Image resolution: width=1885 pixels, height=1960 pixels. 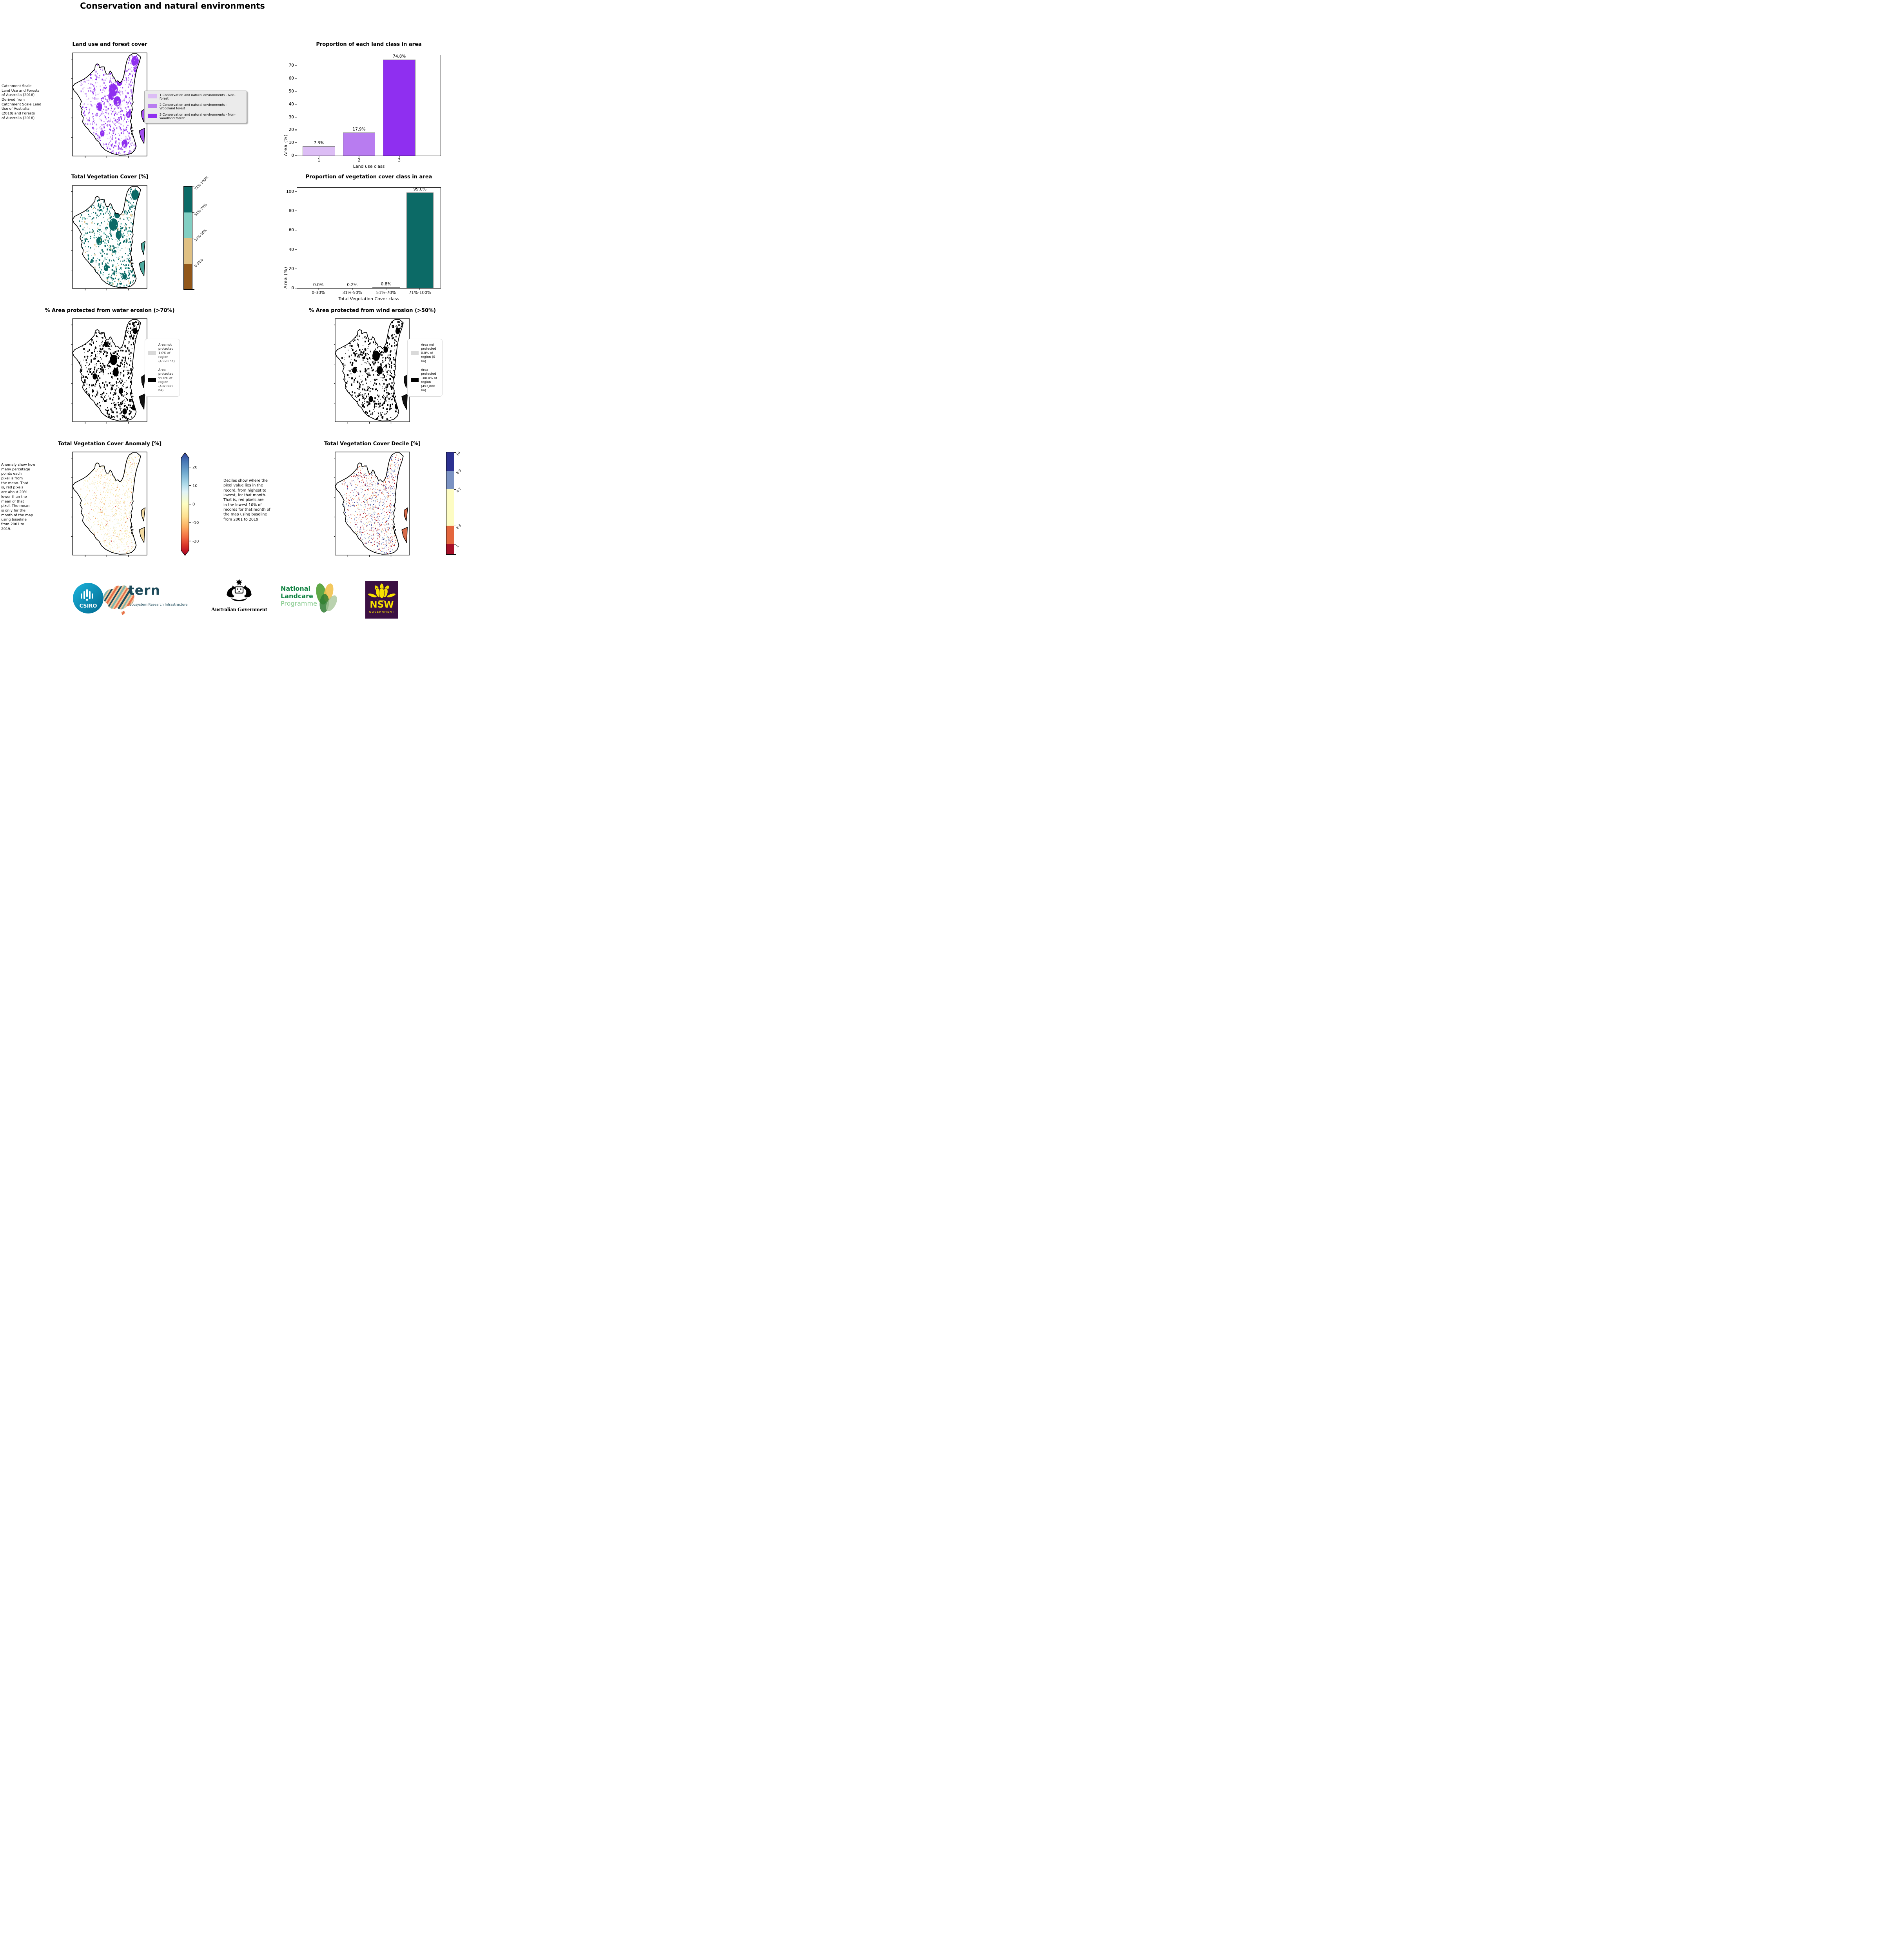 I want to click on landcare-wordmark: National Landcare Programme, so click(x=299, y=596).